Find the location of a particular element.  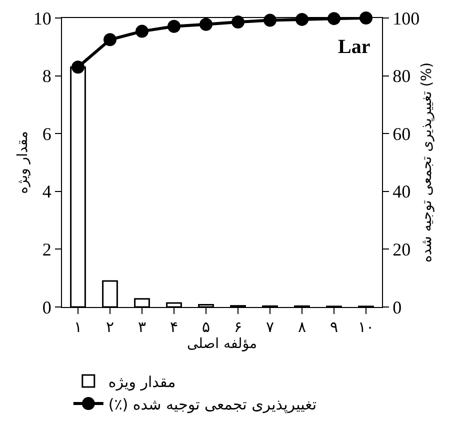

annotation: Lar is located at coordinates (354, 47).